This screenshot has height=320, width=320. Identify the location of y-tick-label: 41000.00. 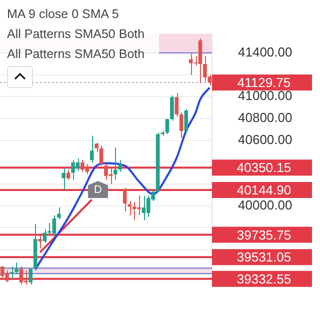
(265, 96).